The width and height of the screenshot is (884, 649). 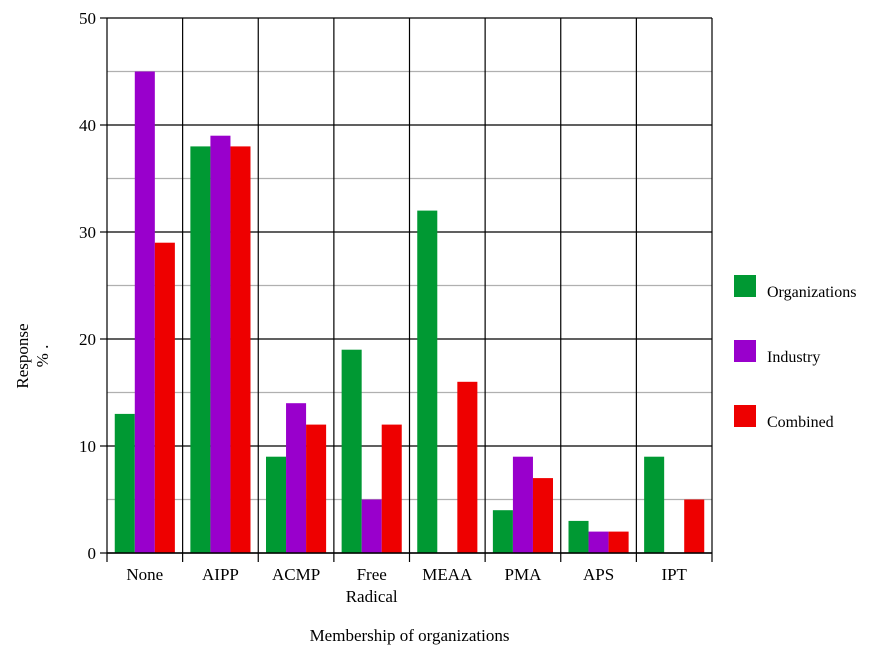 What do you see at coordinates (92, 553) in the screenshot?
I see `y-tick-label: 0` at bounding box center [92, 553].